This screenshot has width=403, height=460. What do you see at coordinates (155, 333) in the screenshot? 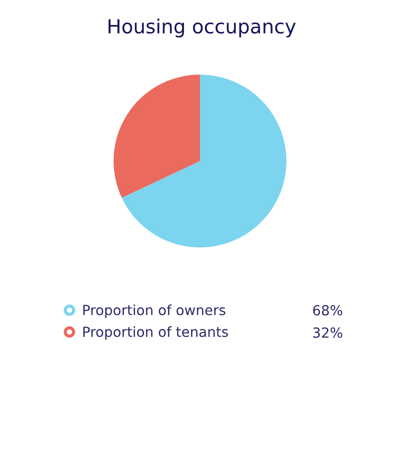
I see `legend-label: Proportion of tenants` at bounding box center [155, 333].